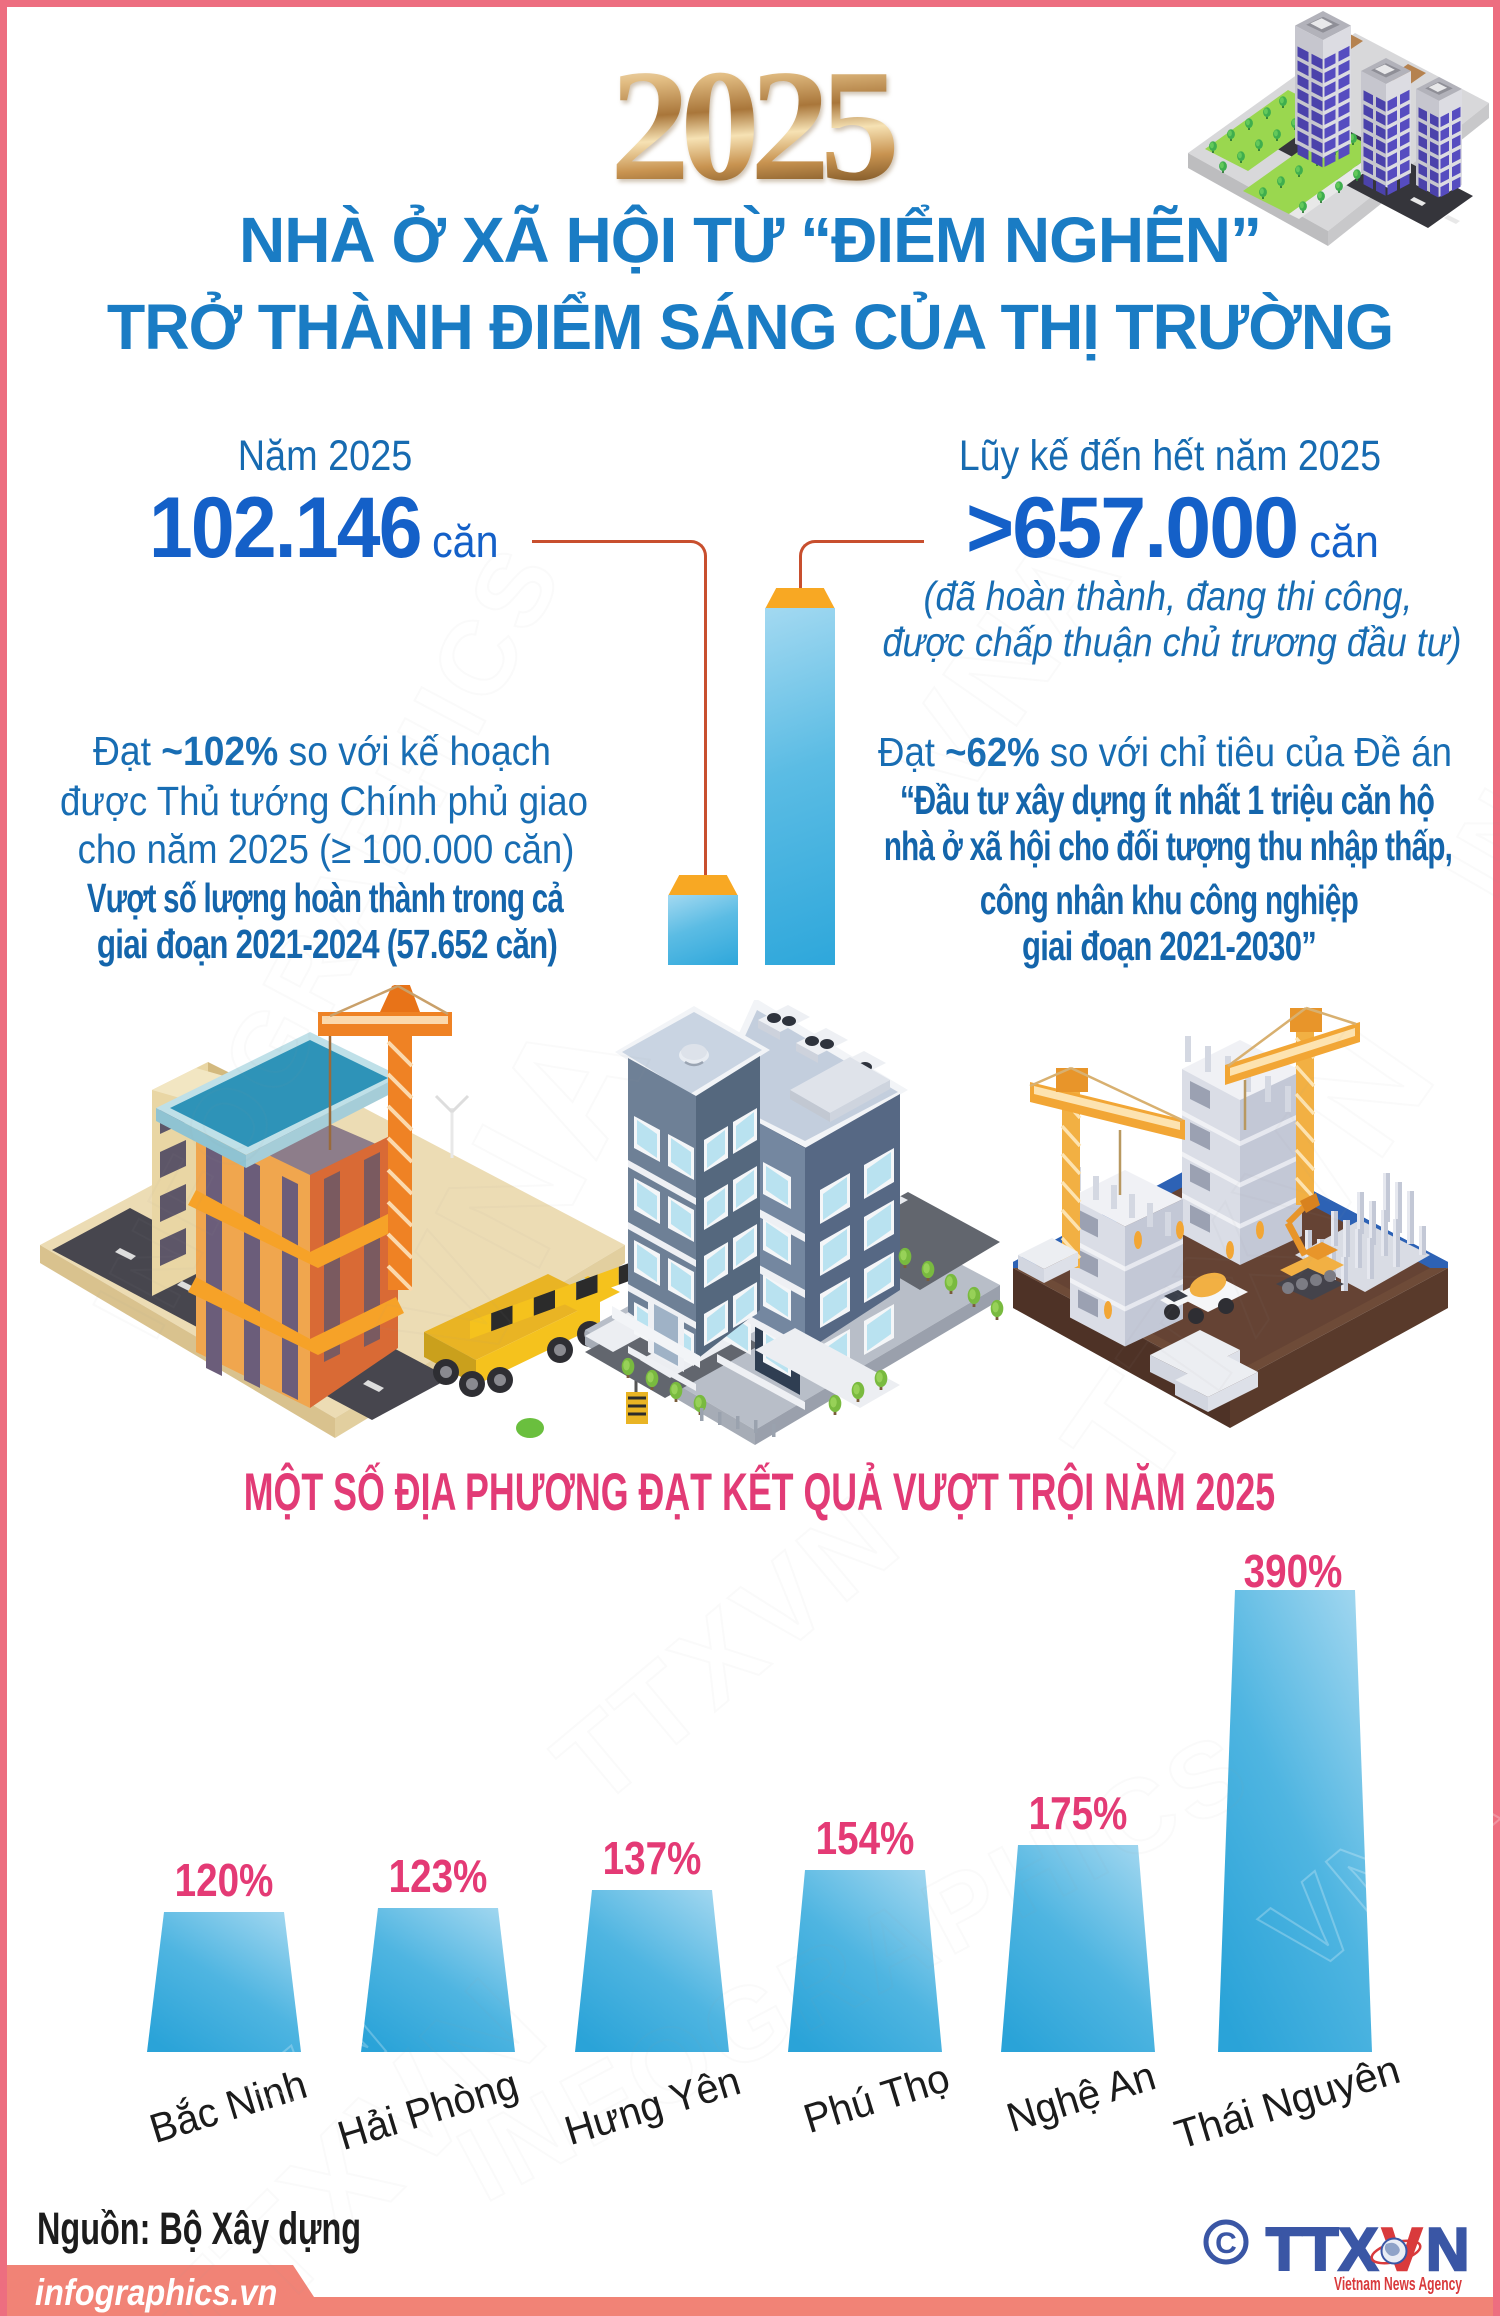 The height and width of the screenshot is (2316, 1500). I want to click on svg-text: N, so click(1447, 2249).